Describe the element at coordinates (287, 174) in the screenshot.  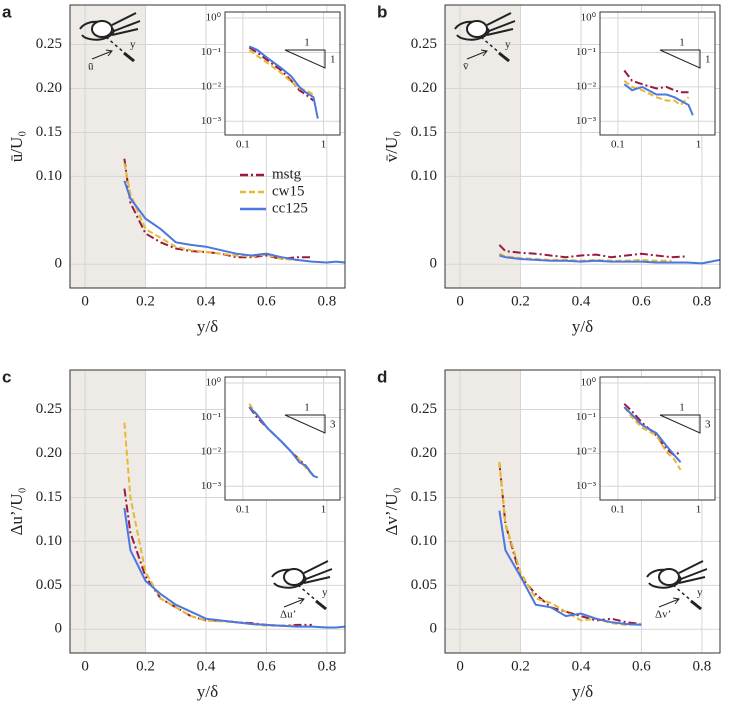
I see `legend-label: mstg` at that location.